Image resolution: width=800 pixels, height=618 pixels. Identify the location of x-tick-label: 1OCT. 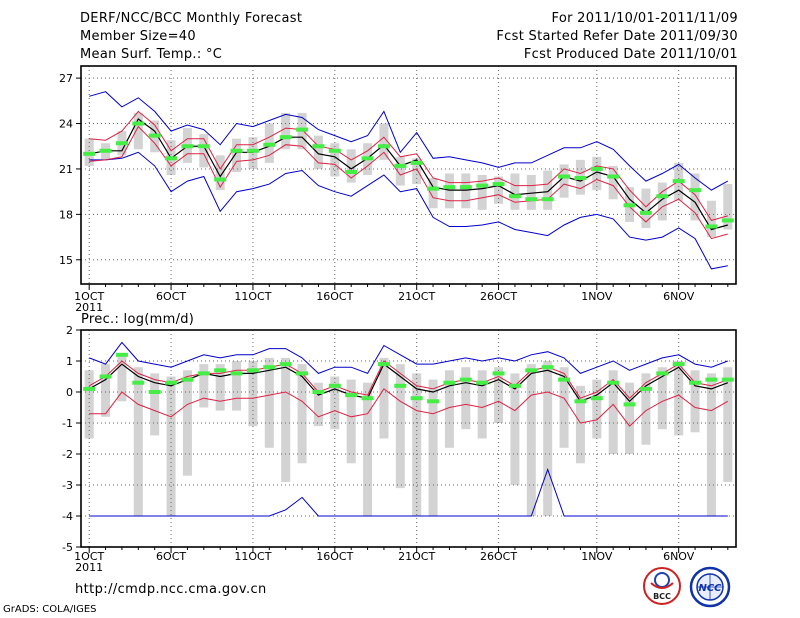
(89, 556).